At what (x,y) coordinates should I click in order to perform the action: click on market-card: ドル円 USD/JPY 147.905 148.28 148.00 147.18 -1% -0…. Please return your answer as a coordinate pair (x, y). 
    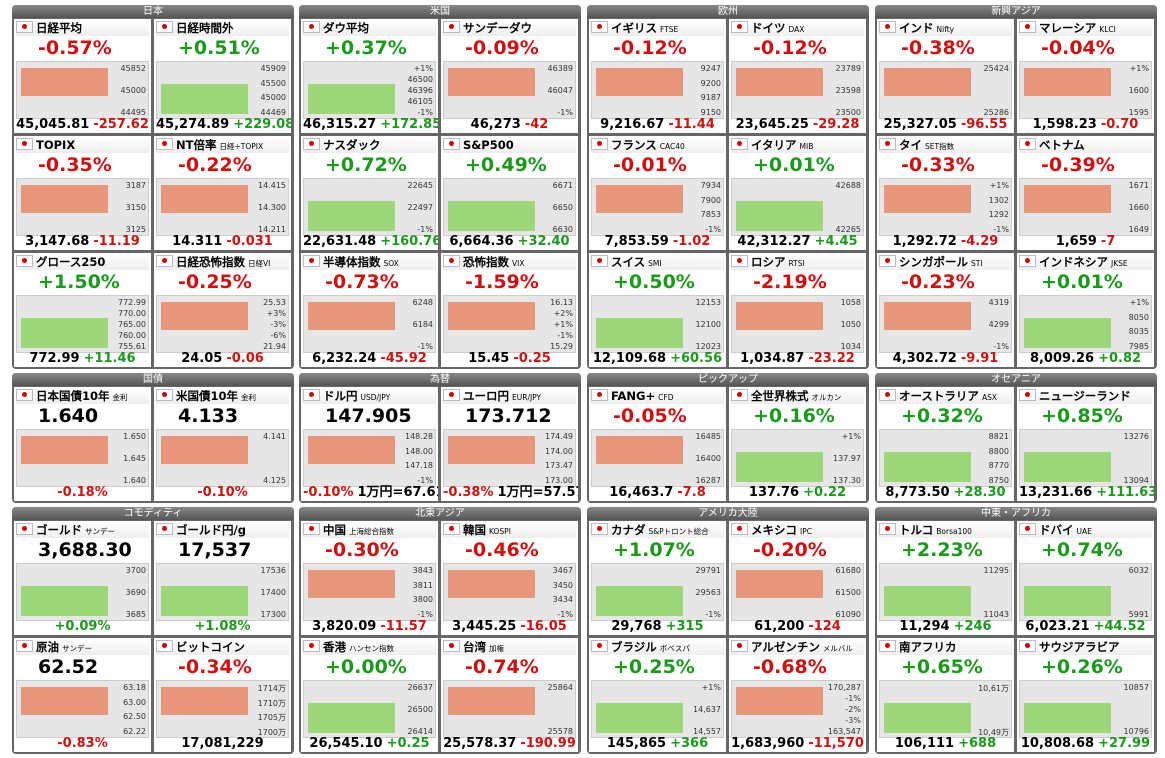
    Looking at the image, I should click on (369, 444).